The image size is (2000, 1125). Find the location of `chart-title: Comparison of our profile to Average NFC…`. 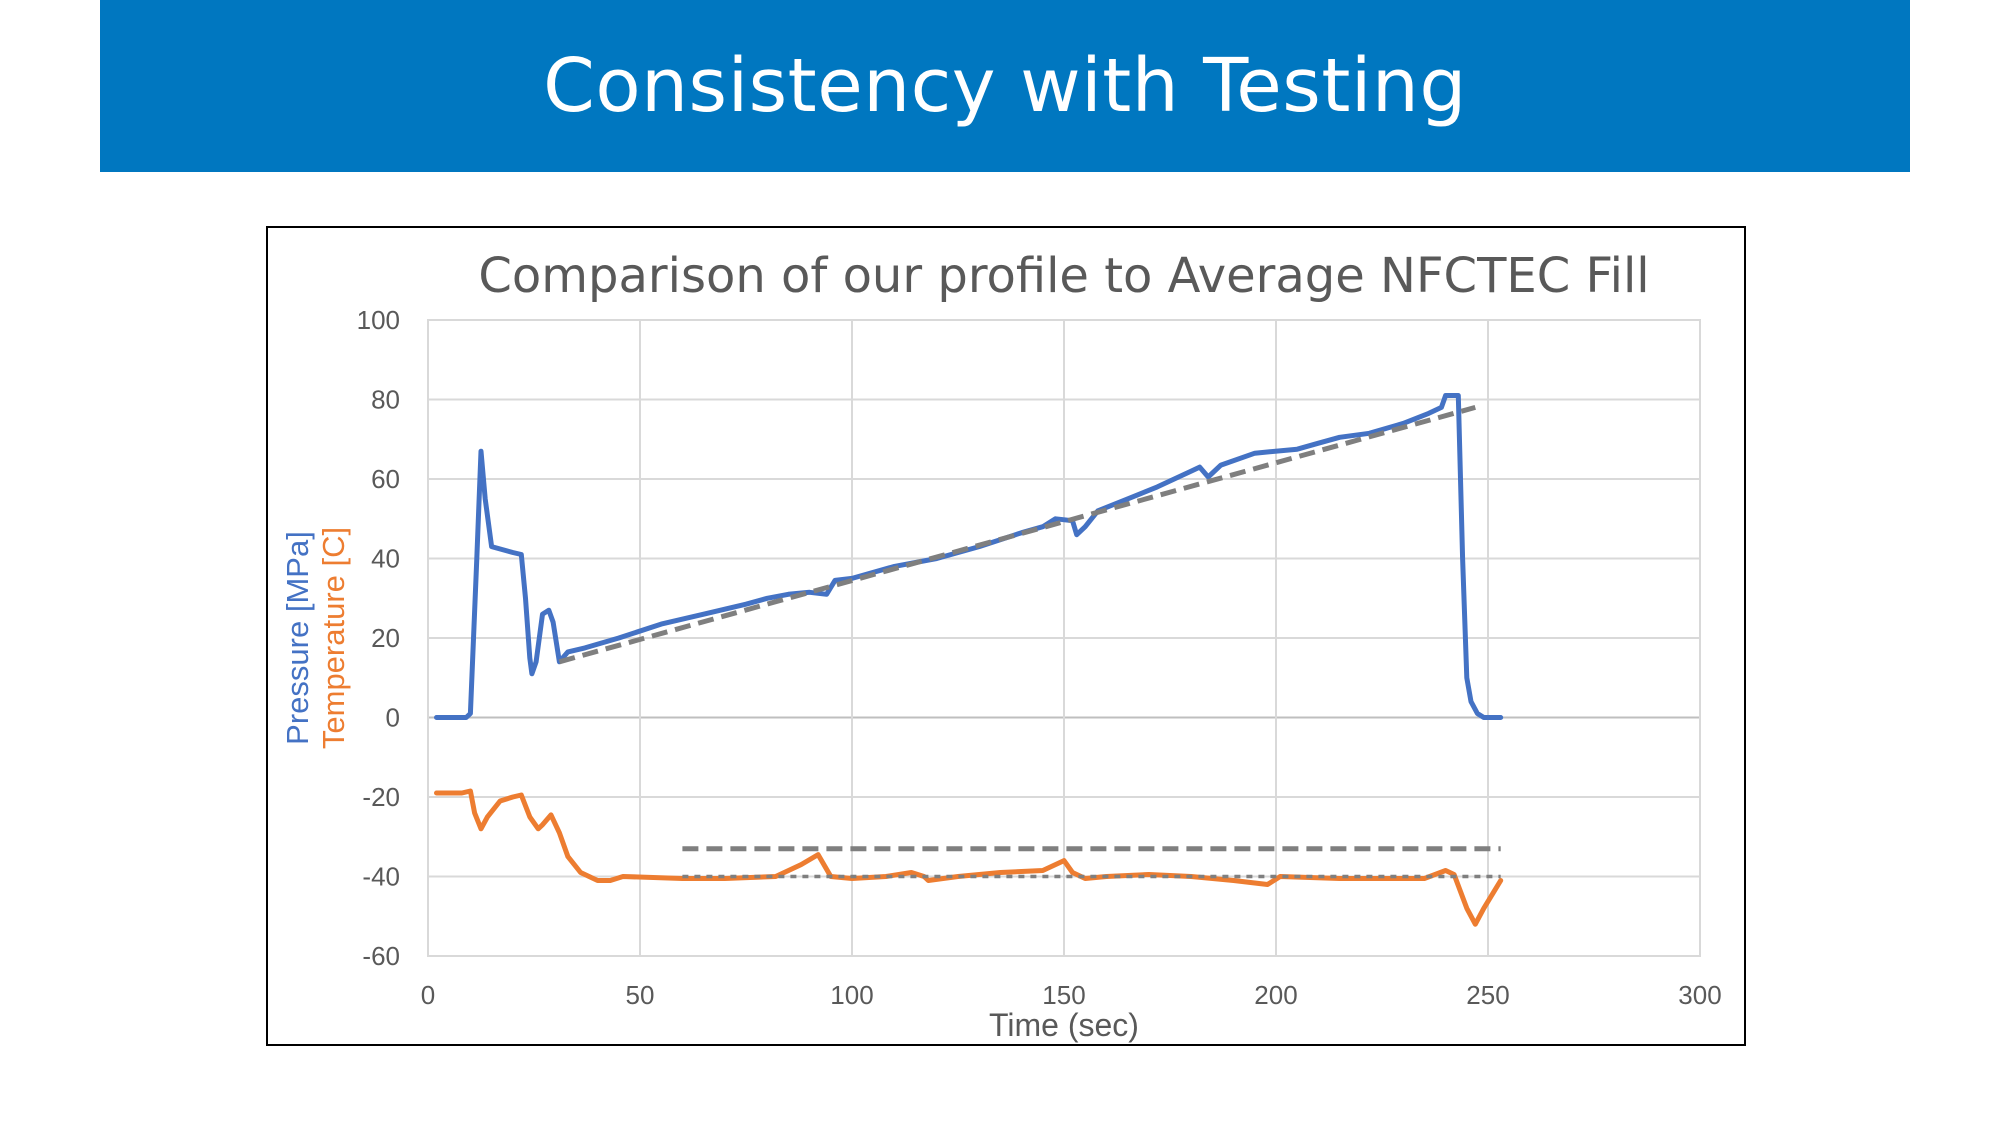

chart-title: Comparison of our profile to Average NFC… is located at coordinates (1063, 276).